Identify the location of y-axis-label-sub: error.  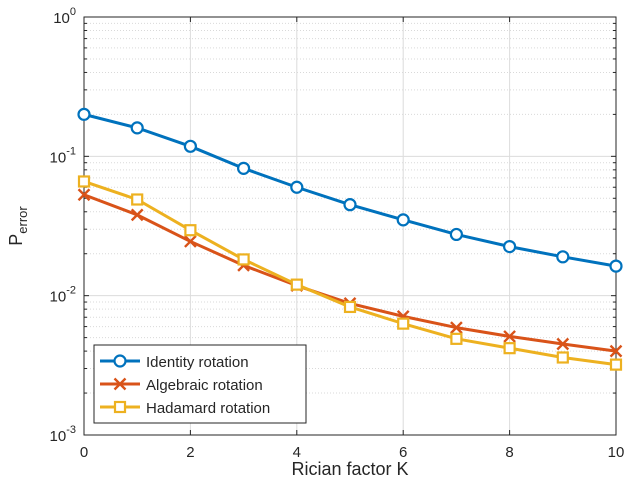
(22, 220).